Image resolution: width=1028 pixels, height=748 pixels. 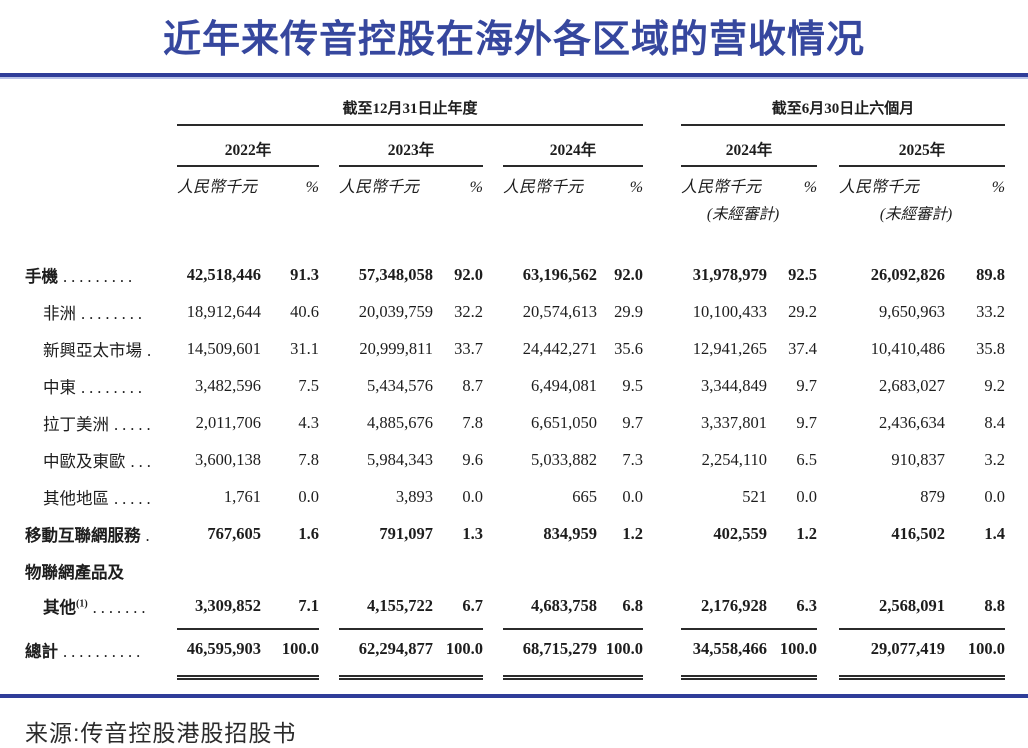 What do you see at coordinates (395, 311) in the screenshot?
I see `cell-value: 20,039,759` at bounding box center [395, 311].